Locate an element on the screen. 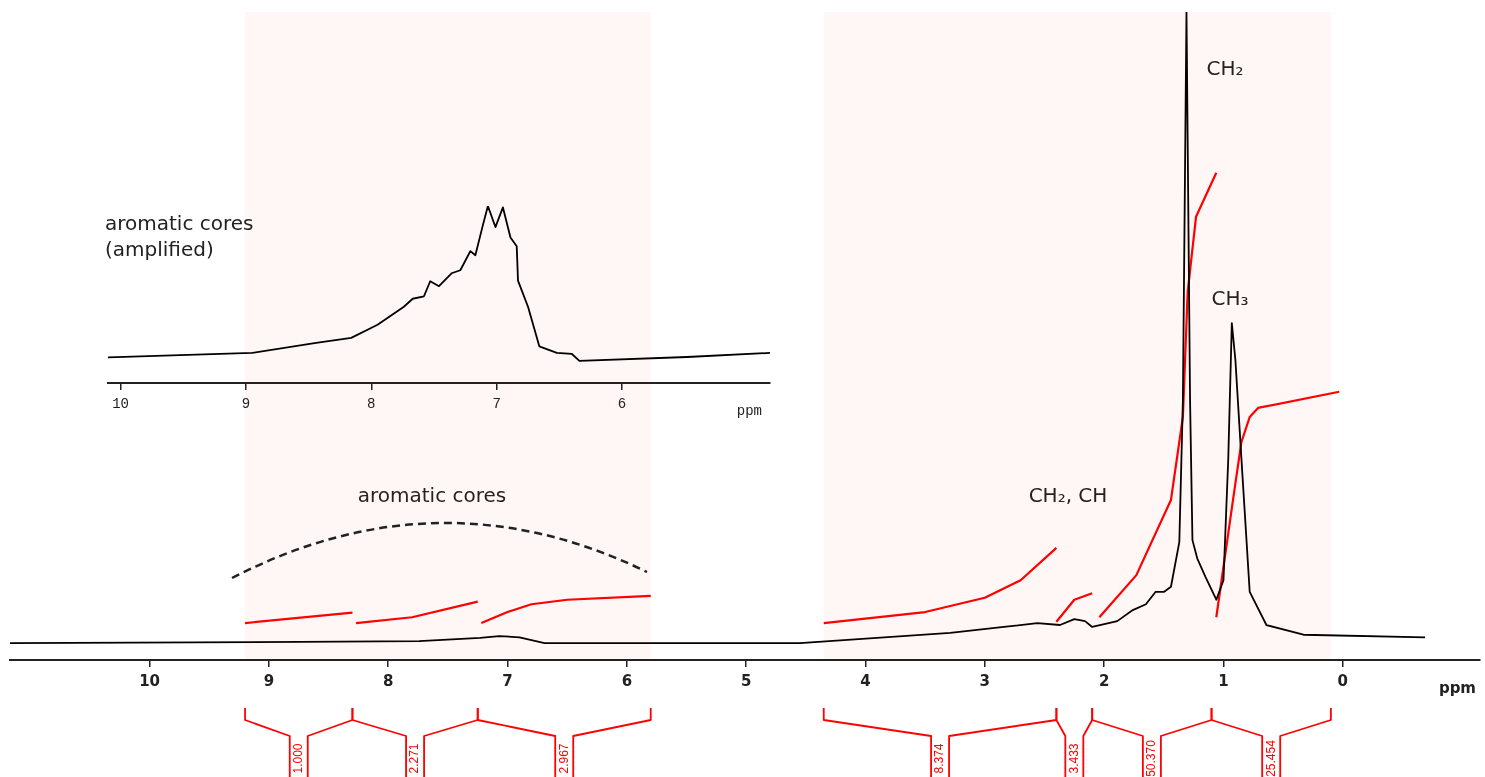  band-label: 2.967 is located at coordinates (563, 758).